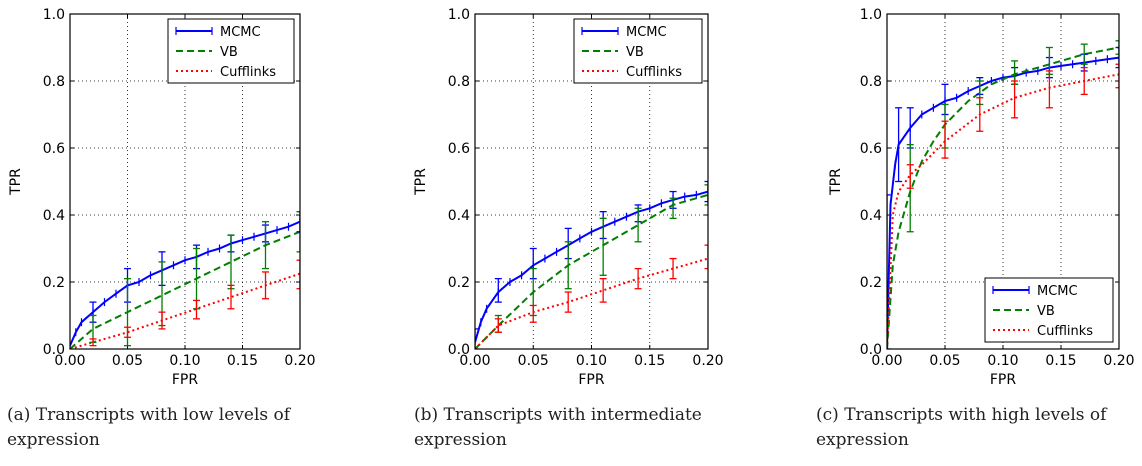 The image size is (1142, 466). I want to click on series-line-cufflinks, so click(591, 303).